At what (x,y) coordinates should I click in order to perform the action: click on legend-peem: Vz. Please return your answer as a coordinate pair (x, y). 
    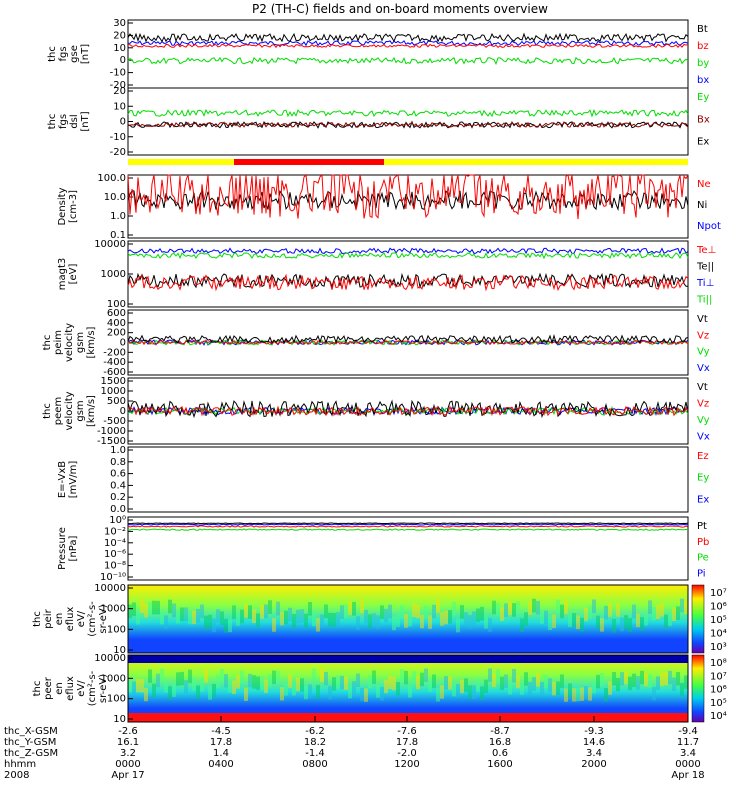
    Looking at the image, I should click on (703, 404).